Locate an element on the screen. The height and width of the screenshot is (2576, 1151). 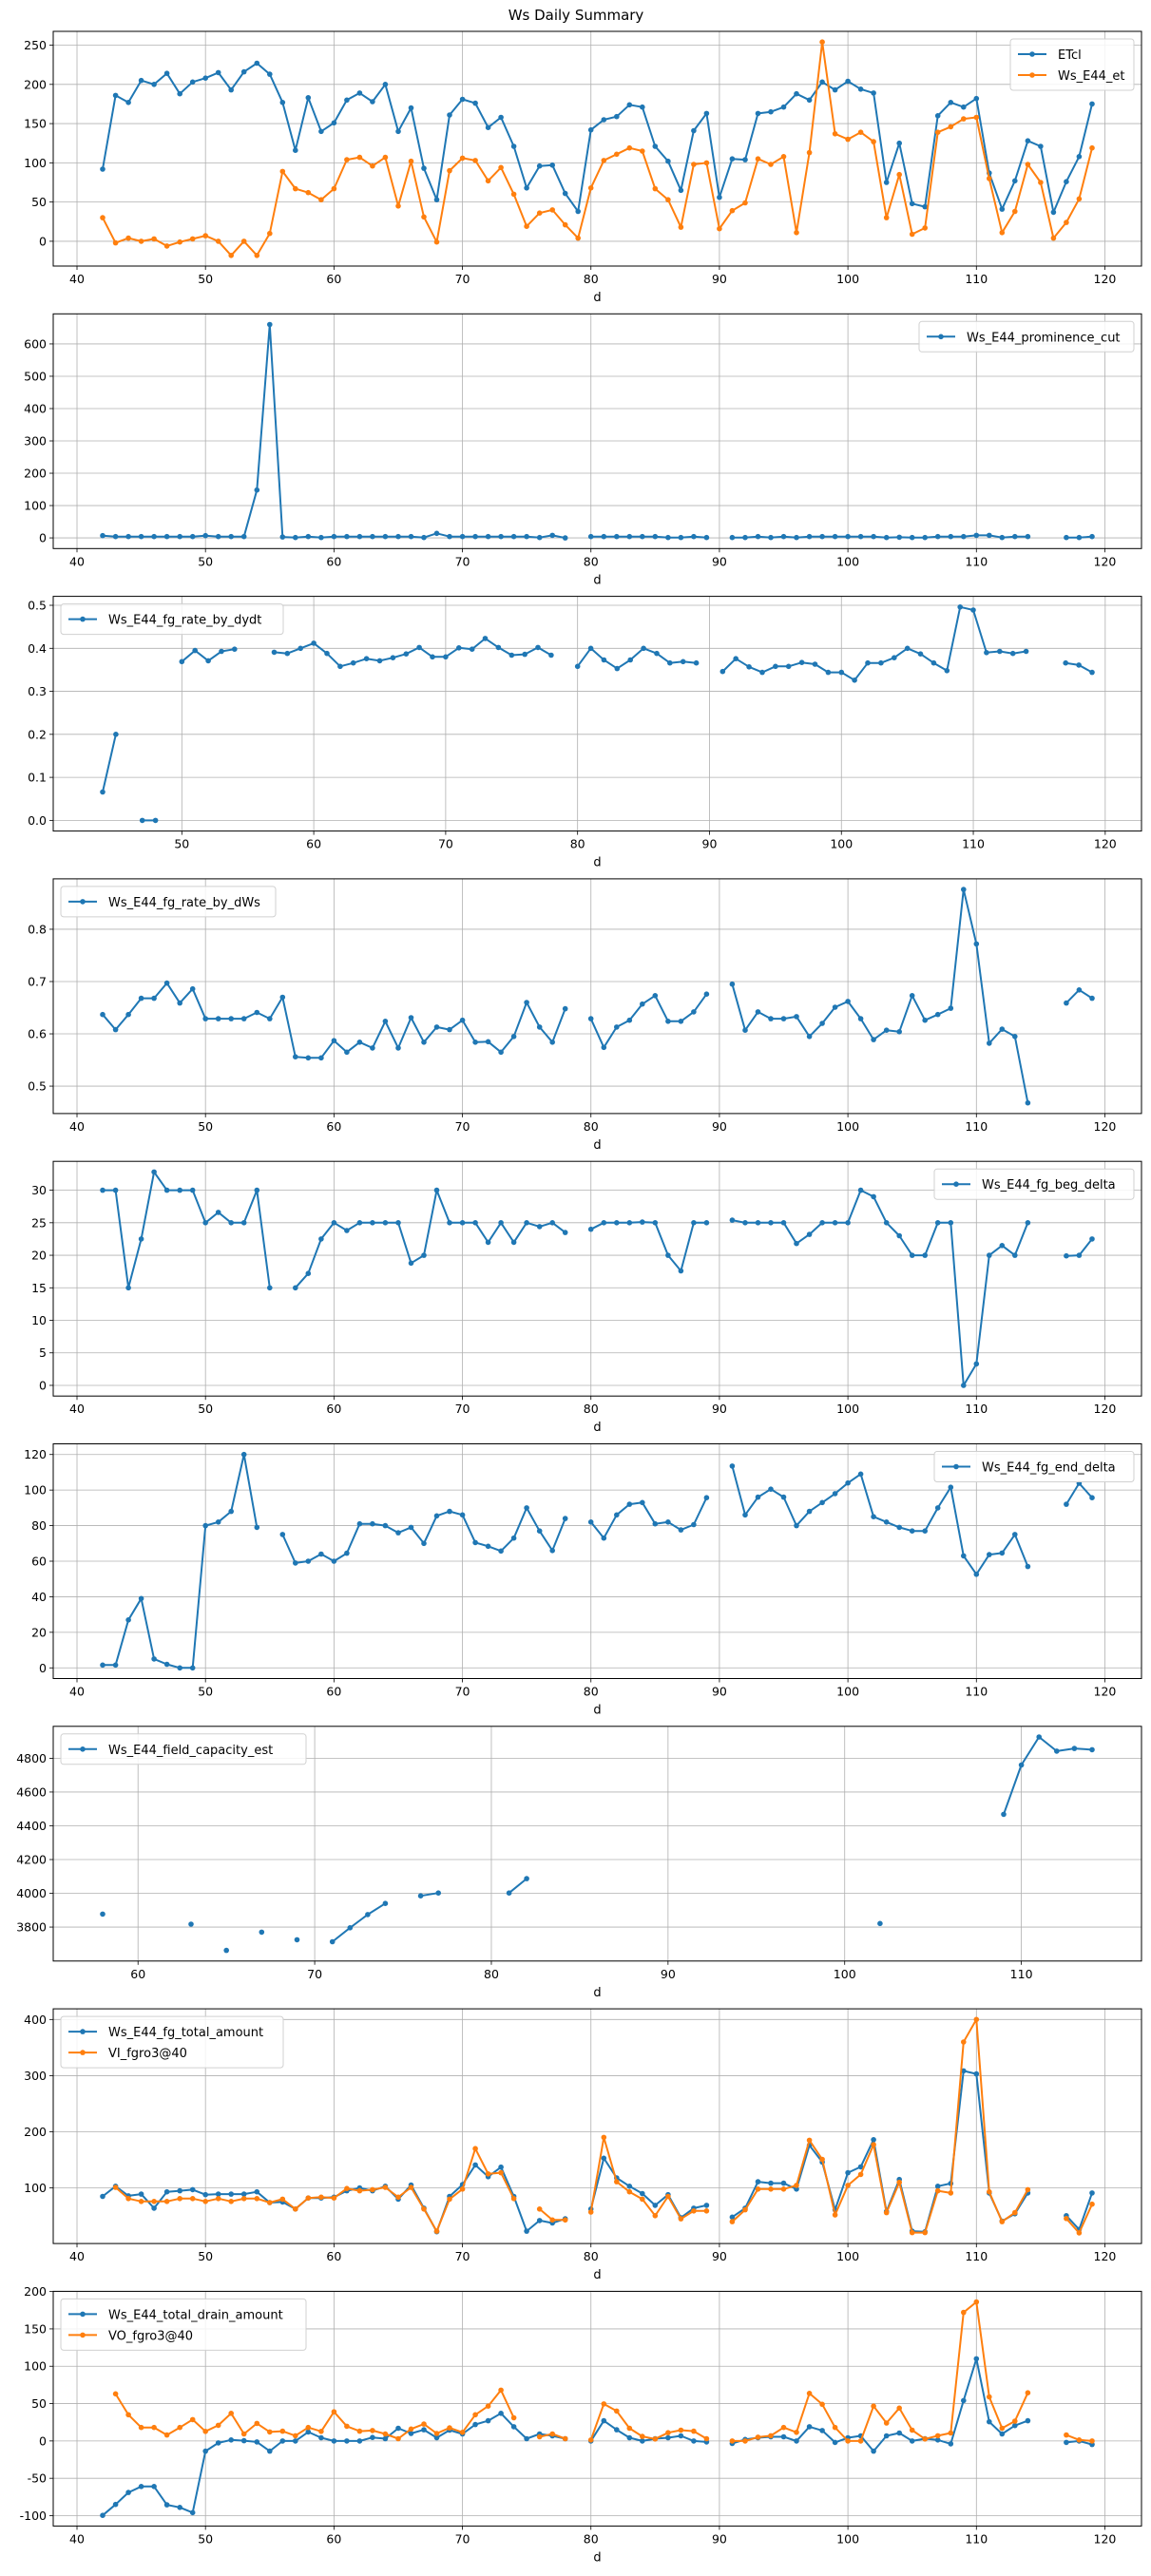
x-tick-label: 60 is located at coordinates (314, 844).